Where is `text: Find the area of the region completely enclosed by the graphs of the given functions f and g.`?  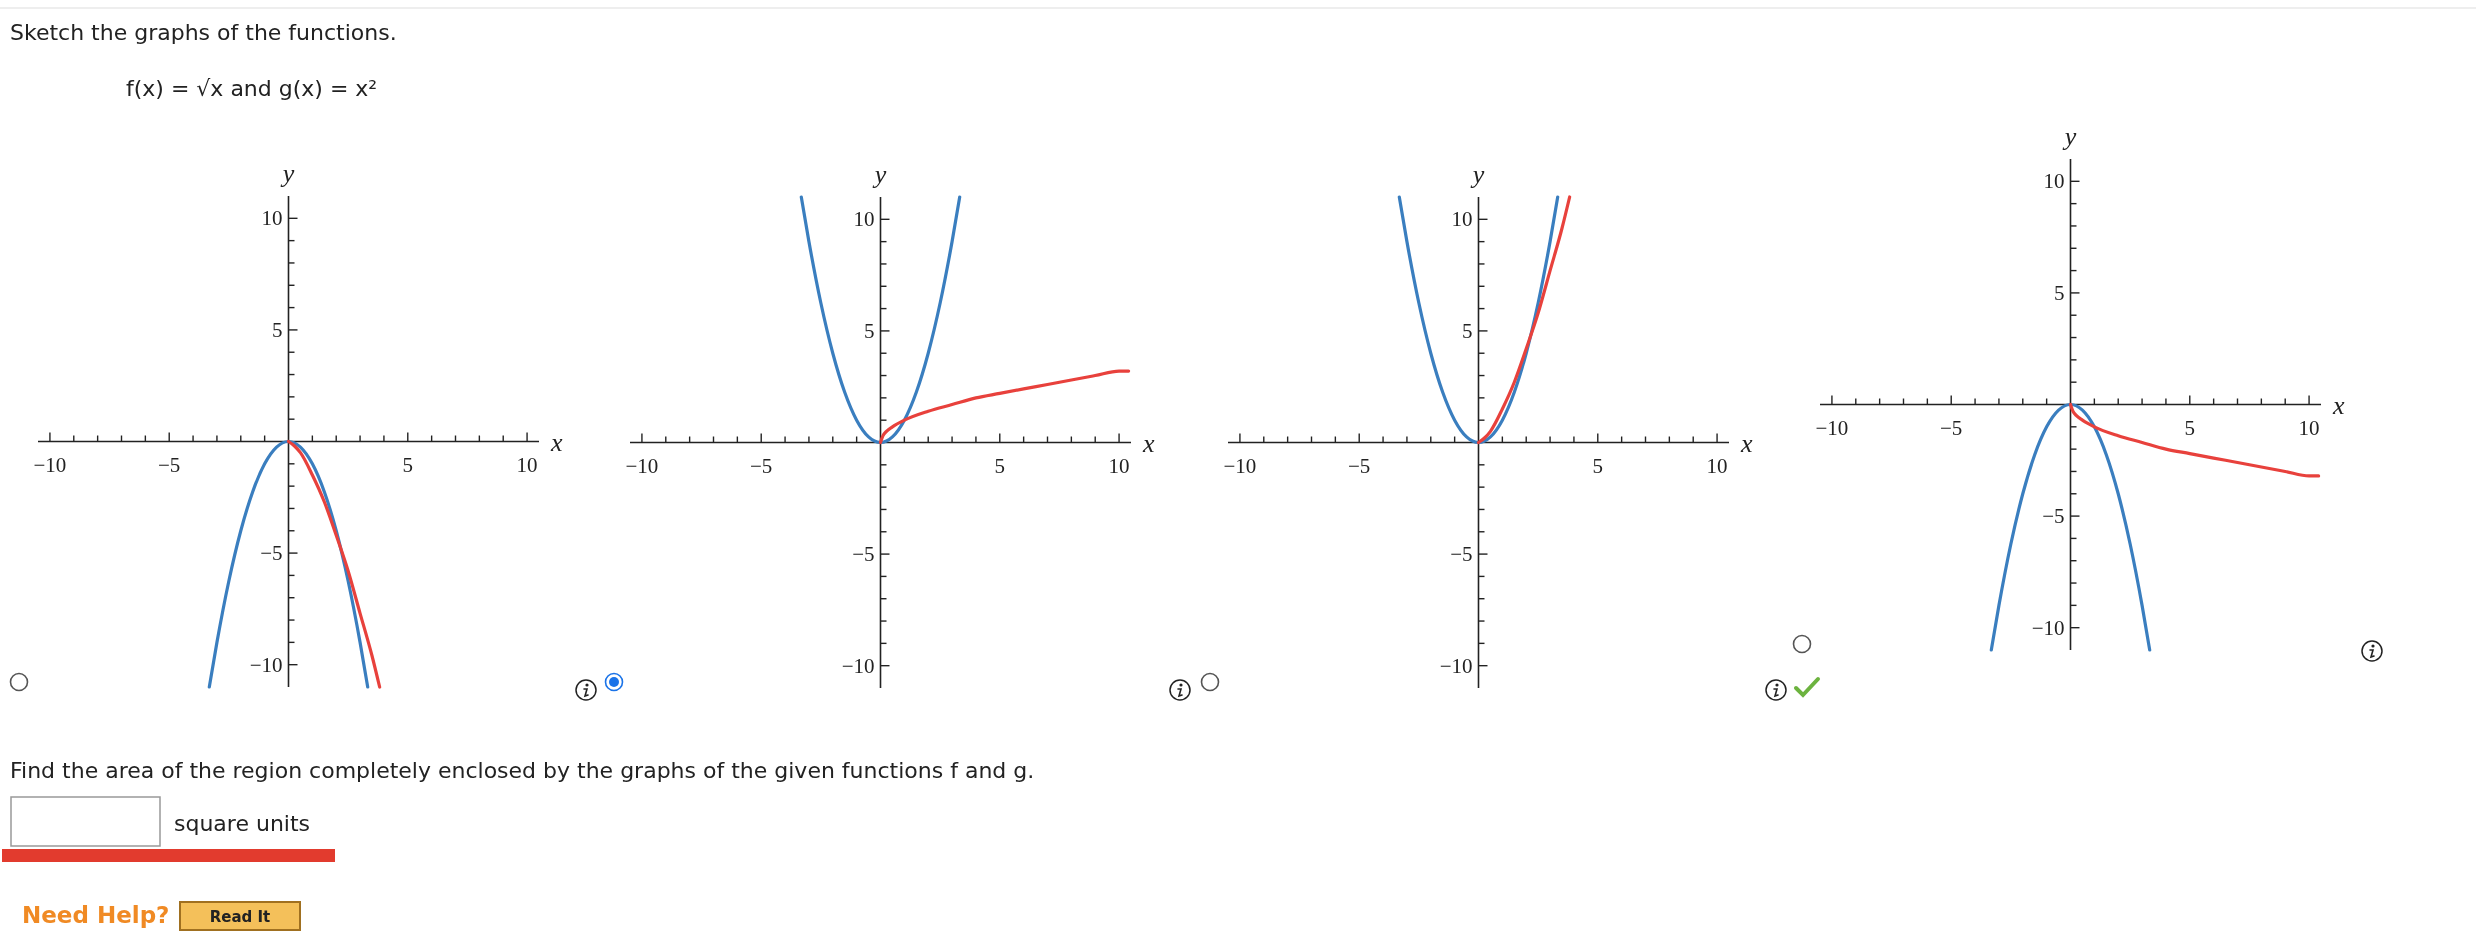 text: Find the area of the region completely enclosed by the graphs of the given functions f and g. is located at coordinates (522, 770).